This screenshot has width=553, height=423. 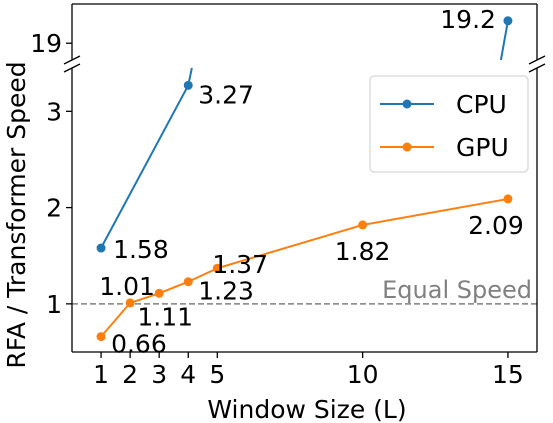 What do you see at coordinates (139, 344) in the screenshot?
I see `gpu-data-label: 0.66` at bounding box center [139, 344].